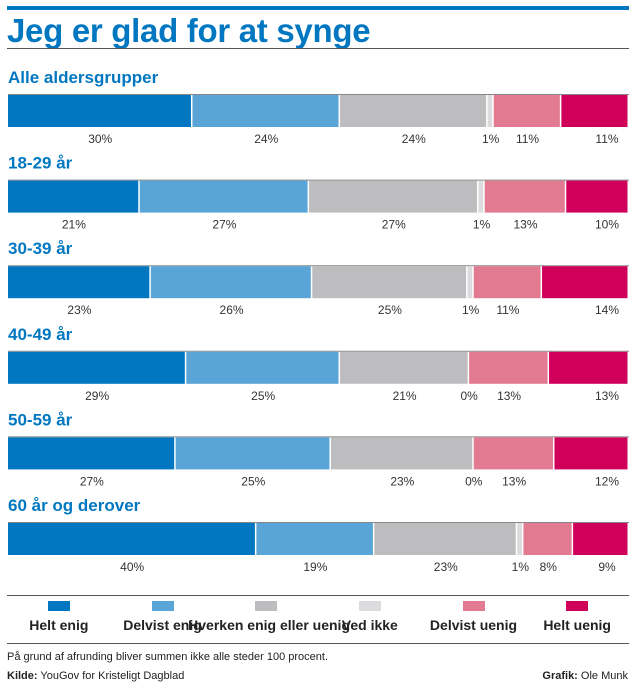 This screenshot has height=689, width=635. What do you see at coordinates (560, 676) in the screenshot?
I see `credit-label: Grafik:` at bounding box center [560, 676].